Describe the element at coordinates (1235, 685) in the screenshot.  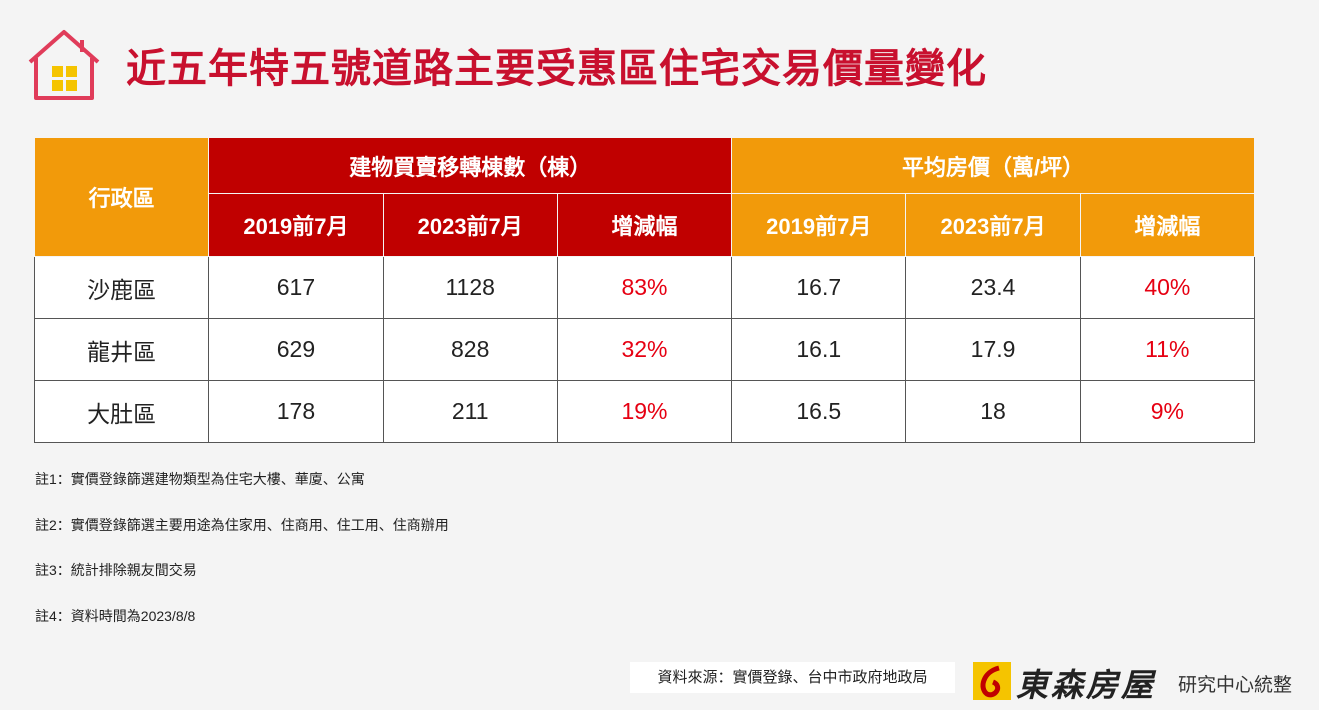
I see `brand-unit: 研究中心統整` at that location.